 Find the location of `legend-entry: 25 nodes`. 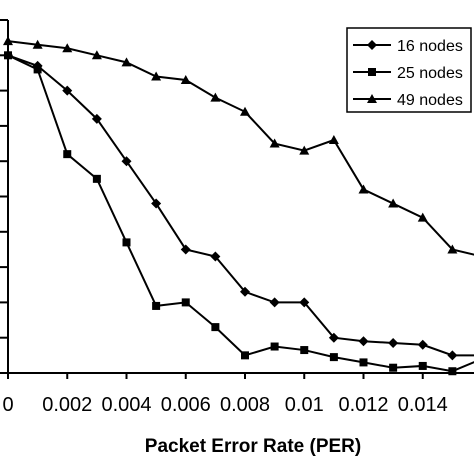

legend-entry: 25 nodes is located at coordinates (408, 73).